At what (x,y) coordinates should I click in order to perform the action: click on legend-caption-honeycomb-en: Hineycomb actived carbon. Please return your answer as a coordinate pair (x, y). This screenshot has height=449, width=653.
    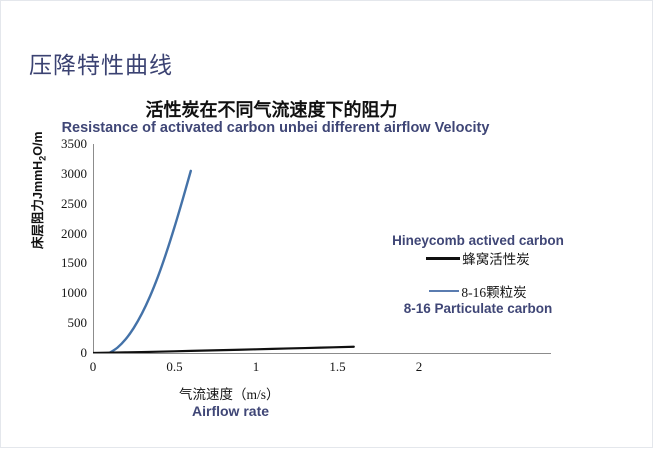
    Looking at the image, I should click on (478, 240).